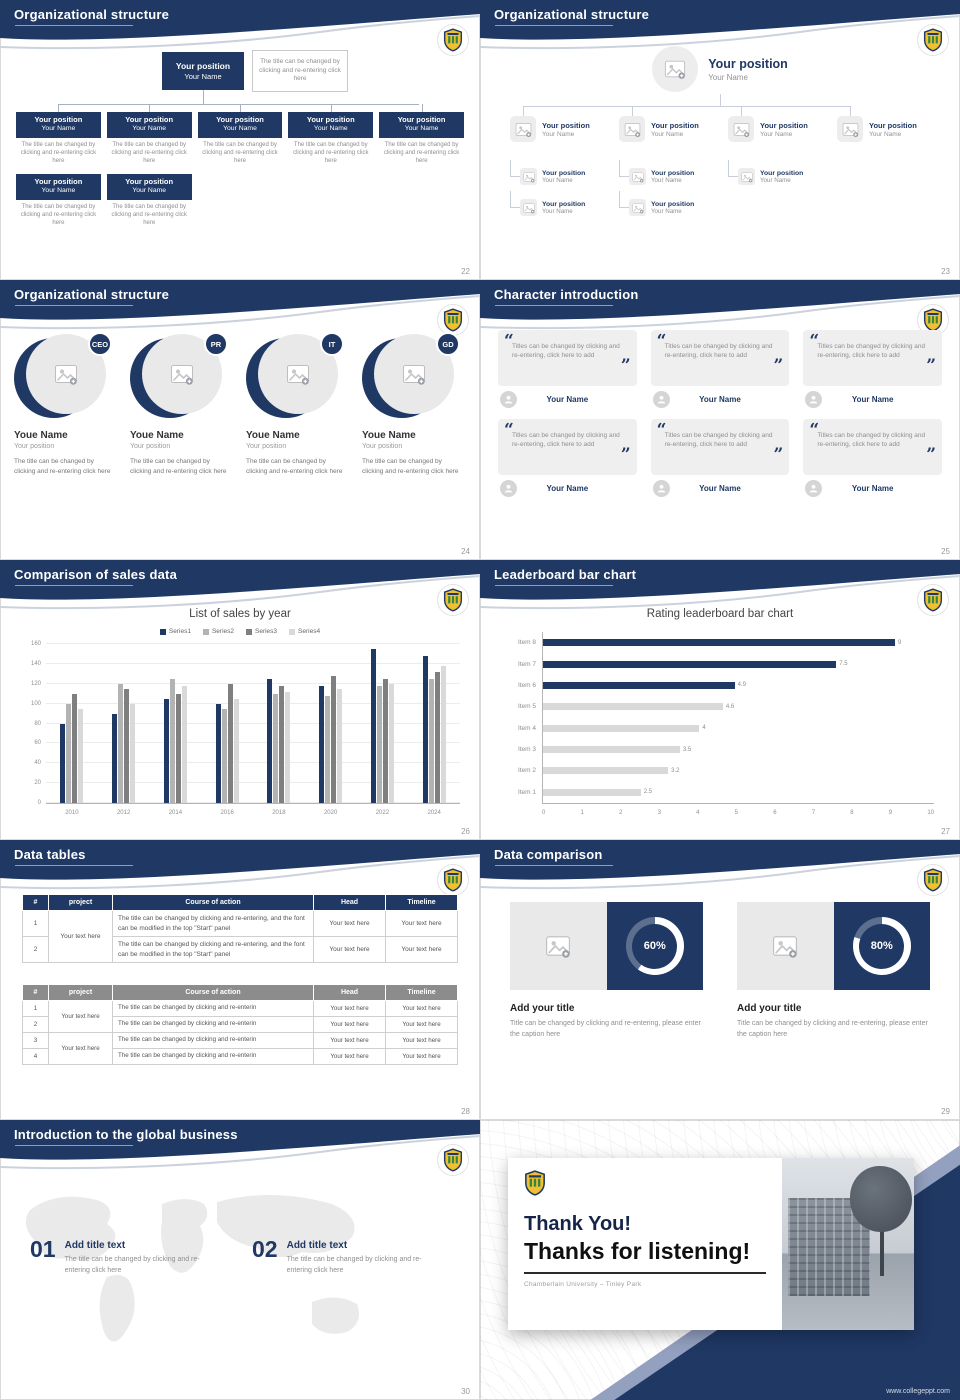  Describe the element at coordinates (35, 949) in the screenshot. I see `cell-num: 2` at that location.